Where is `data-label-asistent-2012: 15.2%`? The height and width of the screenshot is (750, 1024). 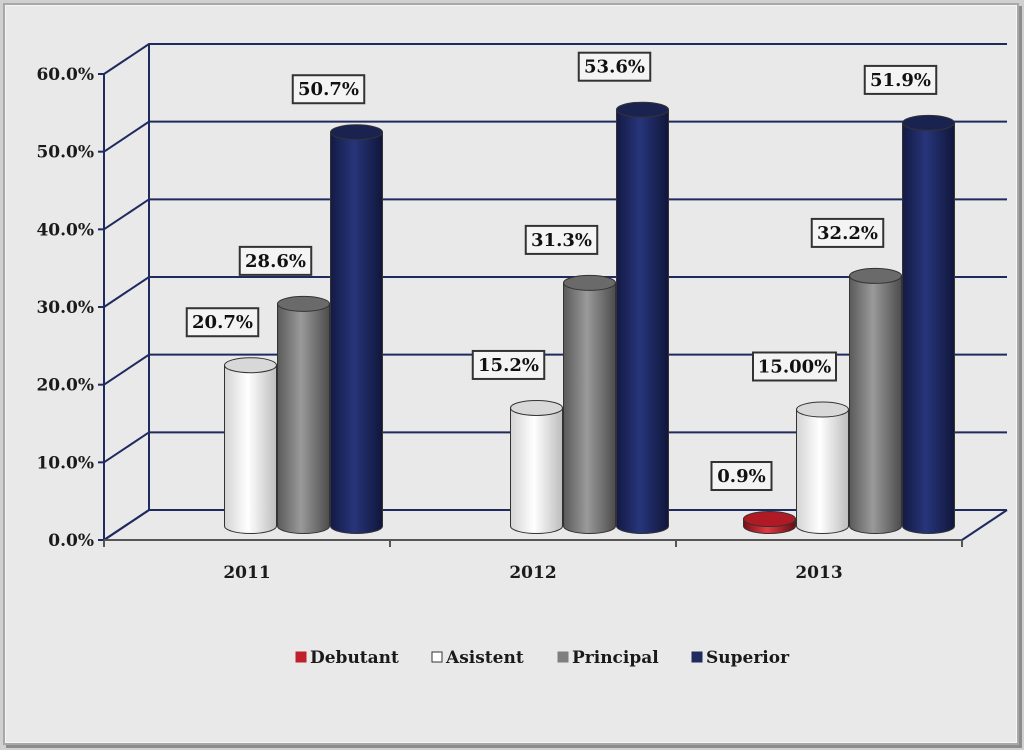
data-label-asistent-2012: 15.2% is located at coordinates (508, 364).